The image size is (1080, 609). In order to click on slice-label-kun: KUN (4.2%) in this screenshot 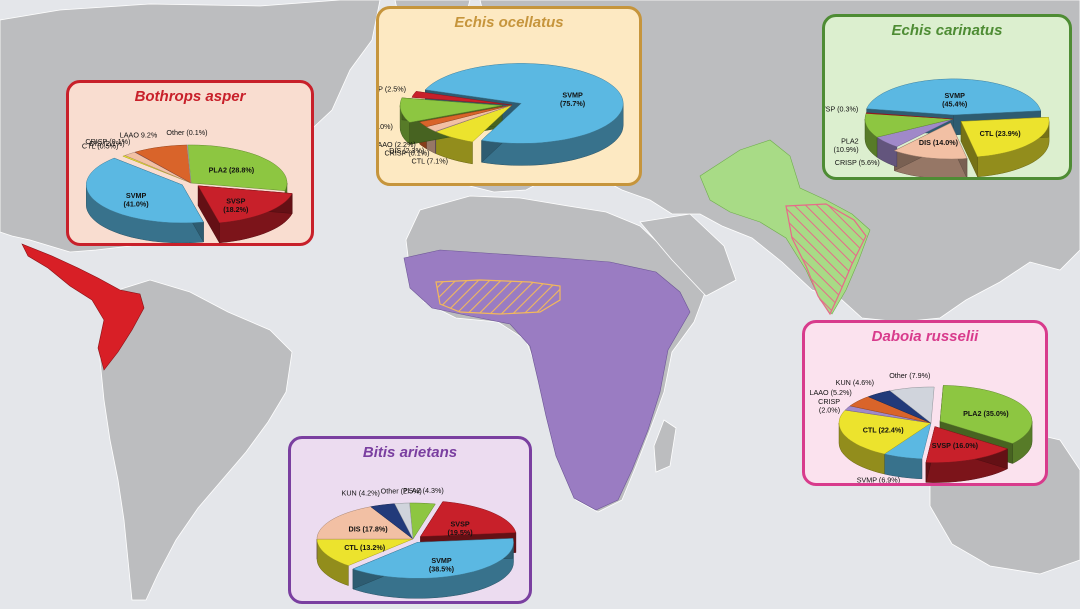, I will do `click(361, 492)`.